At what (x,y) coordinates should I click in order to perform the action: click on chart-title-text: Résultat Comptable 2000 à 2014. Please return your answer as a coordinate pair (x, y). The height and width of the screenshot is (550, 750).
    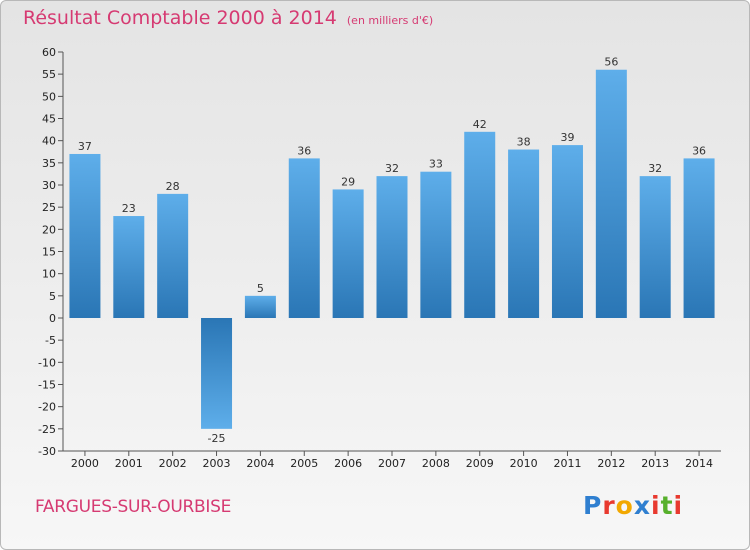
    Looking at the image, I should click on (180, 18).